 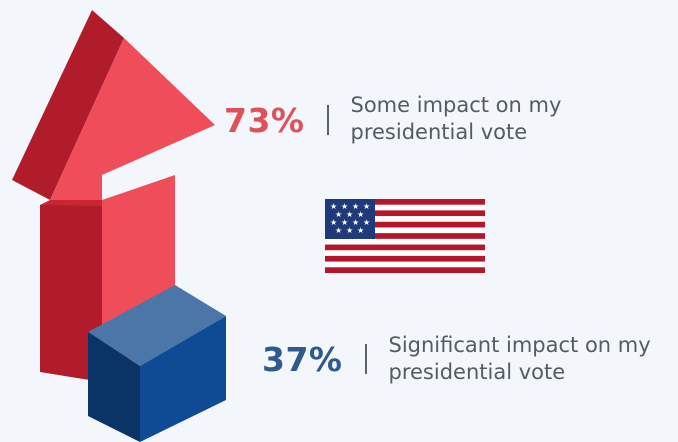 I want to click on stat-percent: 73%, so click(x=264, y=120).